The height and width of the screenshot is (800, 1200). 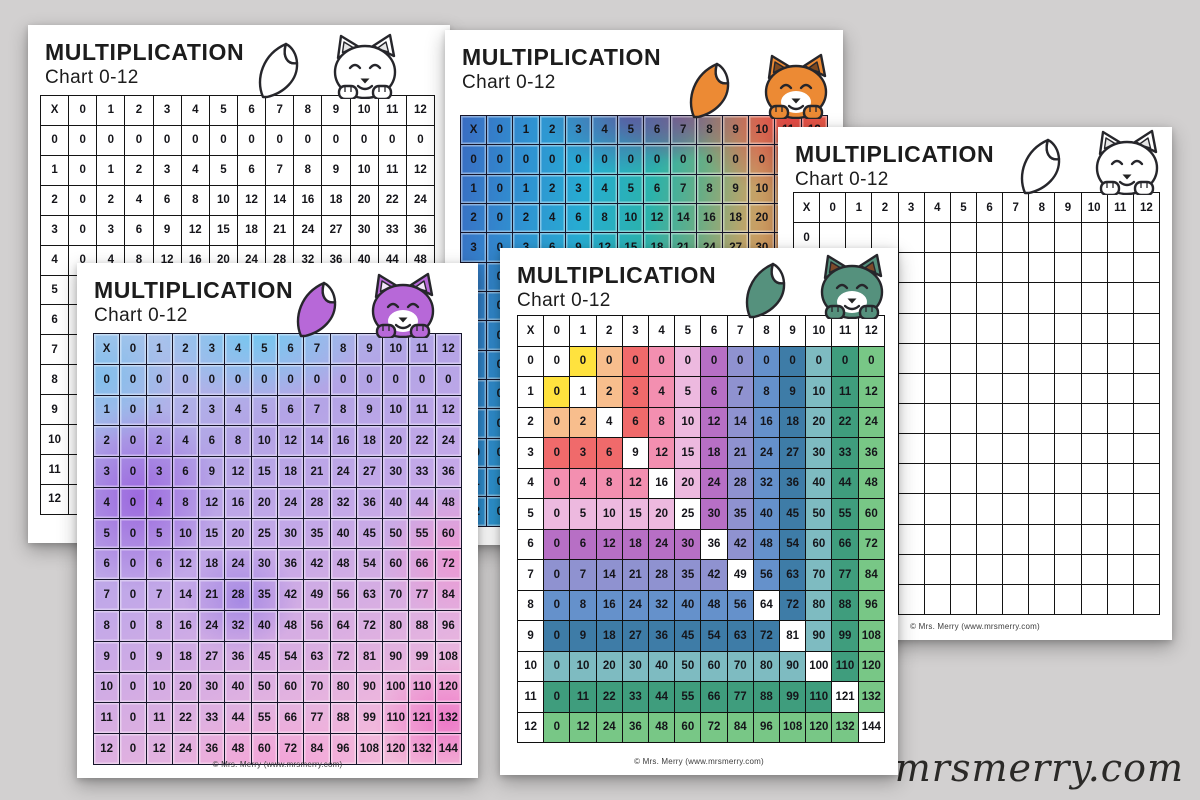 I want to click on row-header-cell: 9, so click(x=106, y=656).